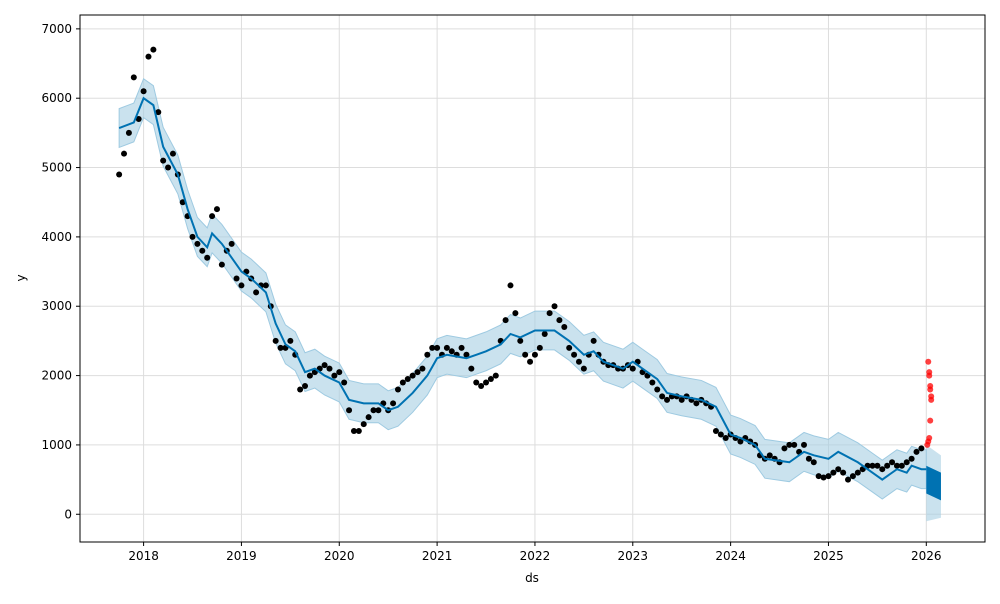 The width and height of the screenshot is (1000, 604). I want to click on y-tick-label: 2000, so click(56, 376).